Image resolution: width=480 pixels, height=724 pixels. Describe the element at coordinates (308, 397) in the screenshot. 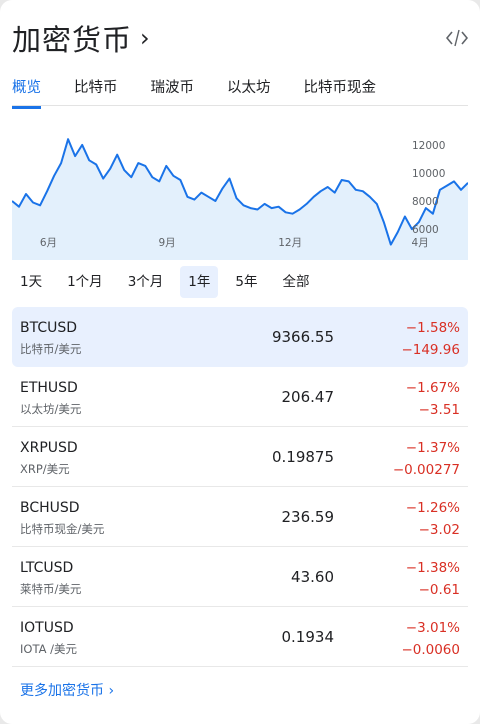

I see `pair-price: 206.47` at that location.